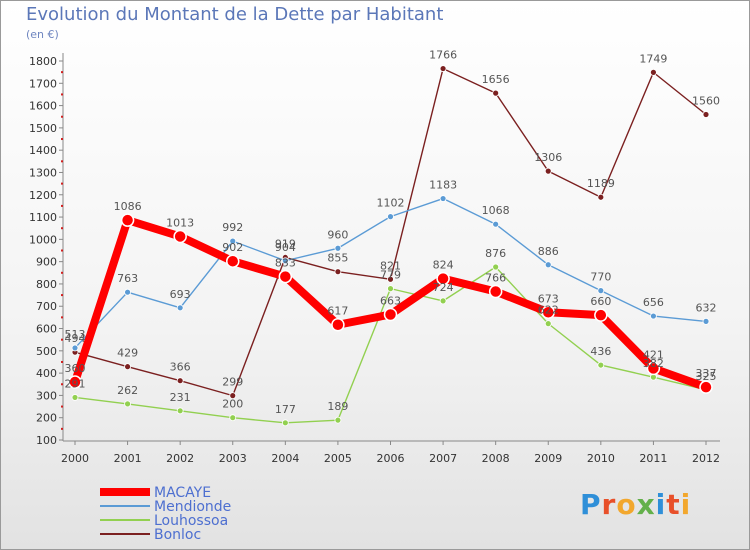 This screenshot has height=550, width=750. Describe the element at coordinates (496, 210) in the screenshot. I see `data-label-mendionde: 1068` at that location.